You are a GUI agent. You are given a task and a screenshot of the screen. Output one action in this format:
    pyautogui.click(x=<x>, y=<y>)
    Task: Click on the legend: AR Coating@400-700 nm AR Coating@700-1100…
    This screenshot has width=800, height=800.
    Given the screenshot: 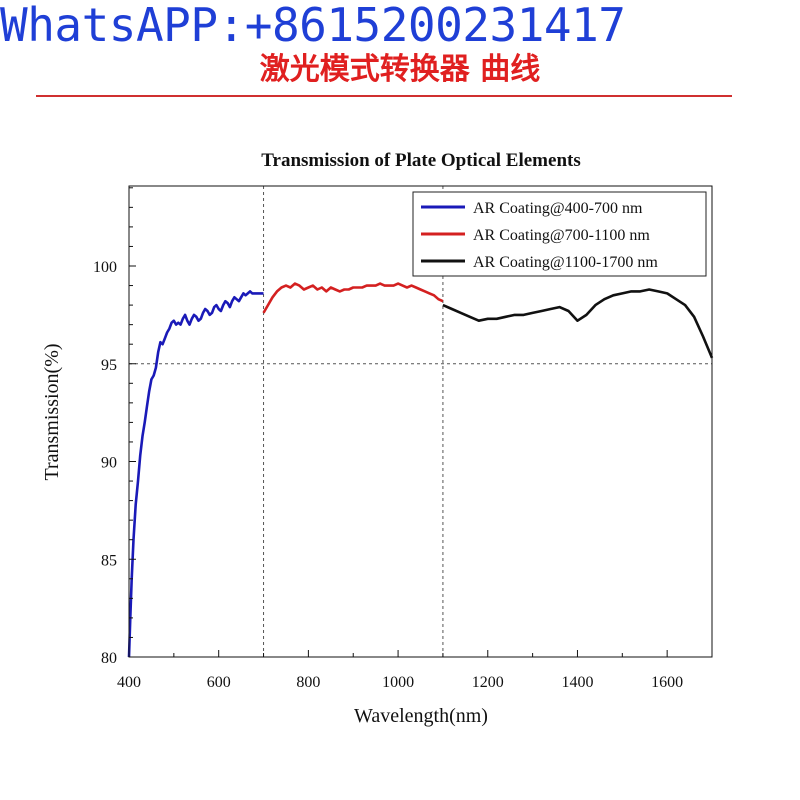 What is the action you would take?
    pyautogui.click(x=559, y=234)
    